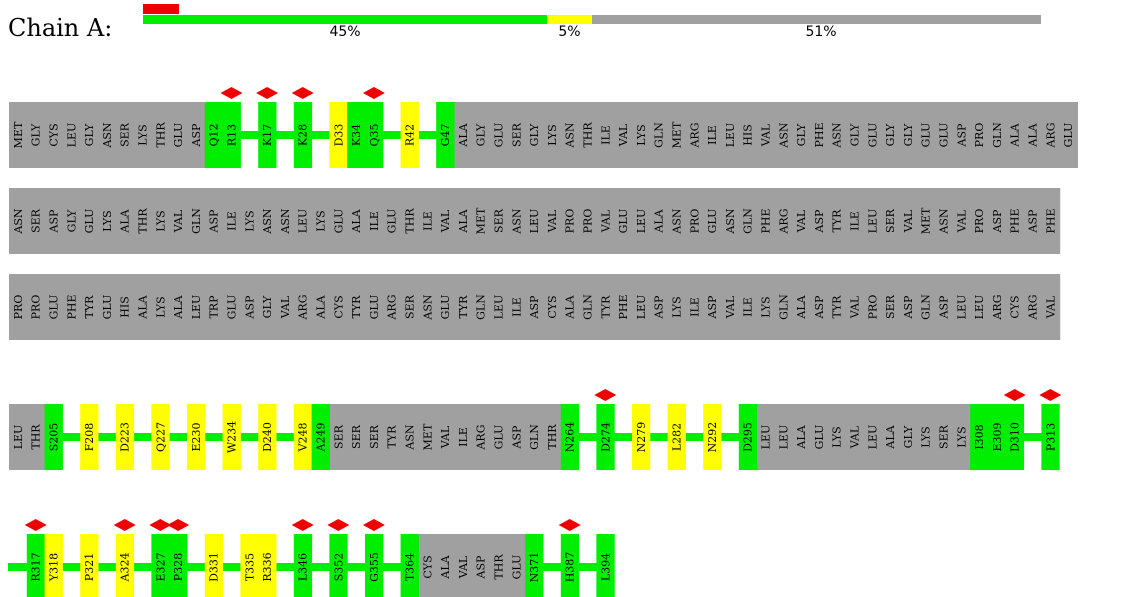  What do you see at coordinates (54, 134) in the screenshot?
I see `residue-label: CYS` at bounding box center [54, 134].